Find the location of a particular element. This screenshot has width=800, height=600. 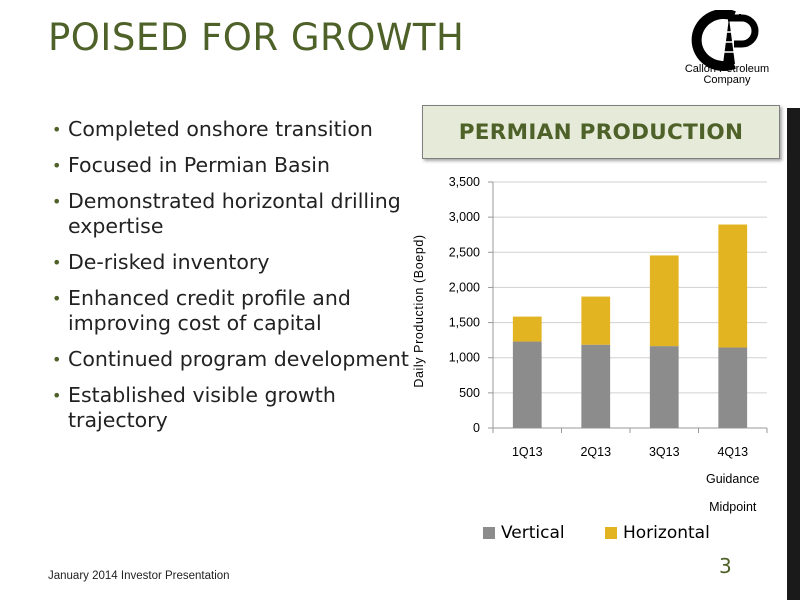

y-tick-label: 2,500 is located at coordinates (464, 252).